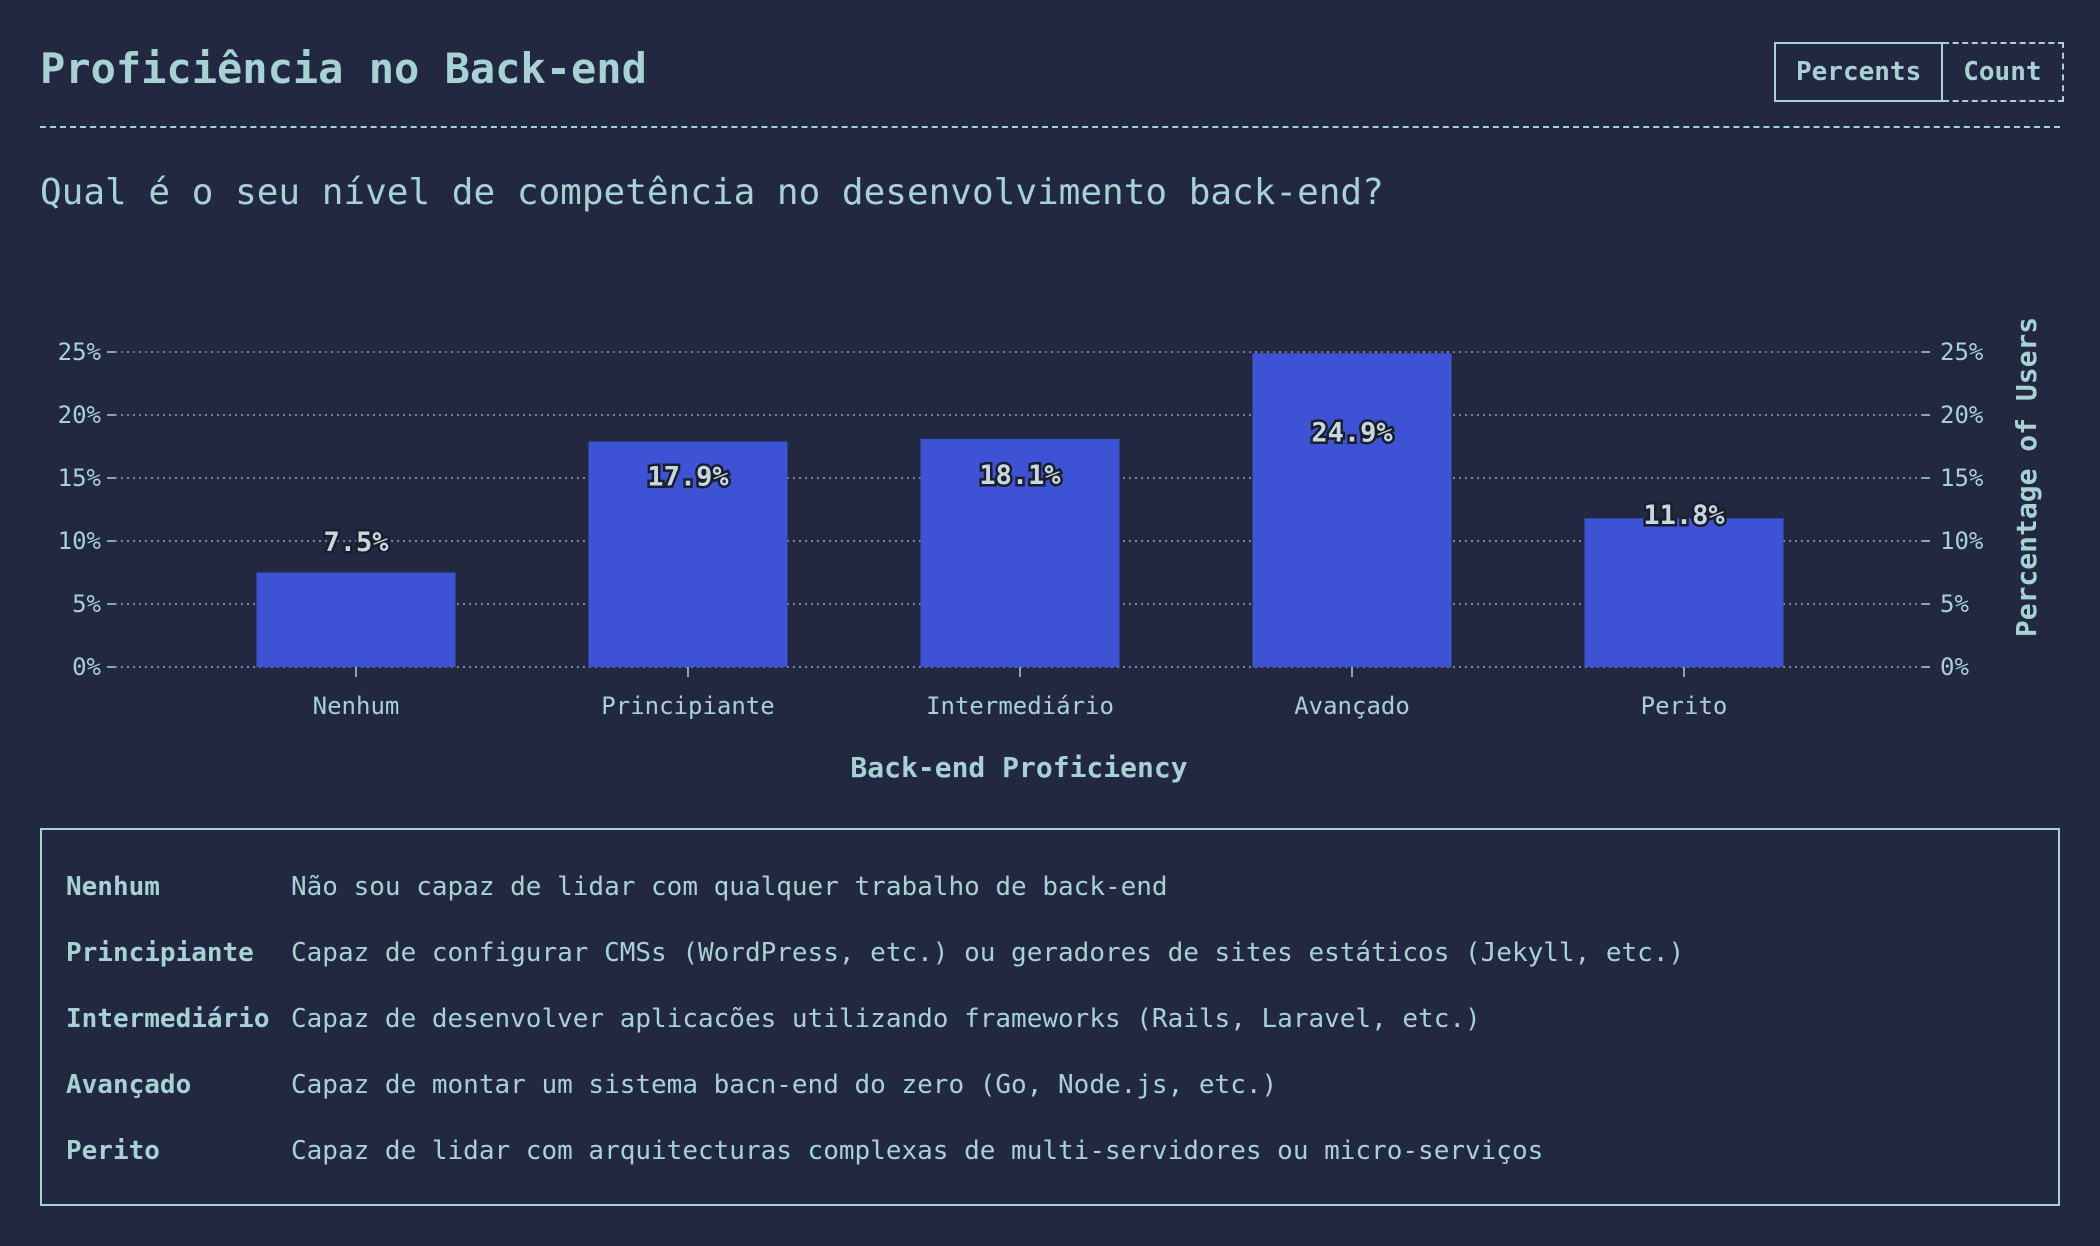 This screenshot has width=2100, height=1246. Describe the element at coordinates (86, 604) in the screenshot. I see `y-tick-label-left: 5%` at that location.